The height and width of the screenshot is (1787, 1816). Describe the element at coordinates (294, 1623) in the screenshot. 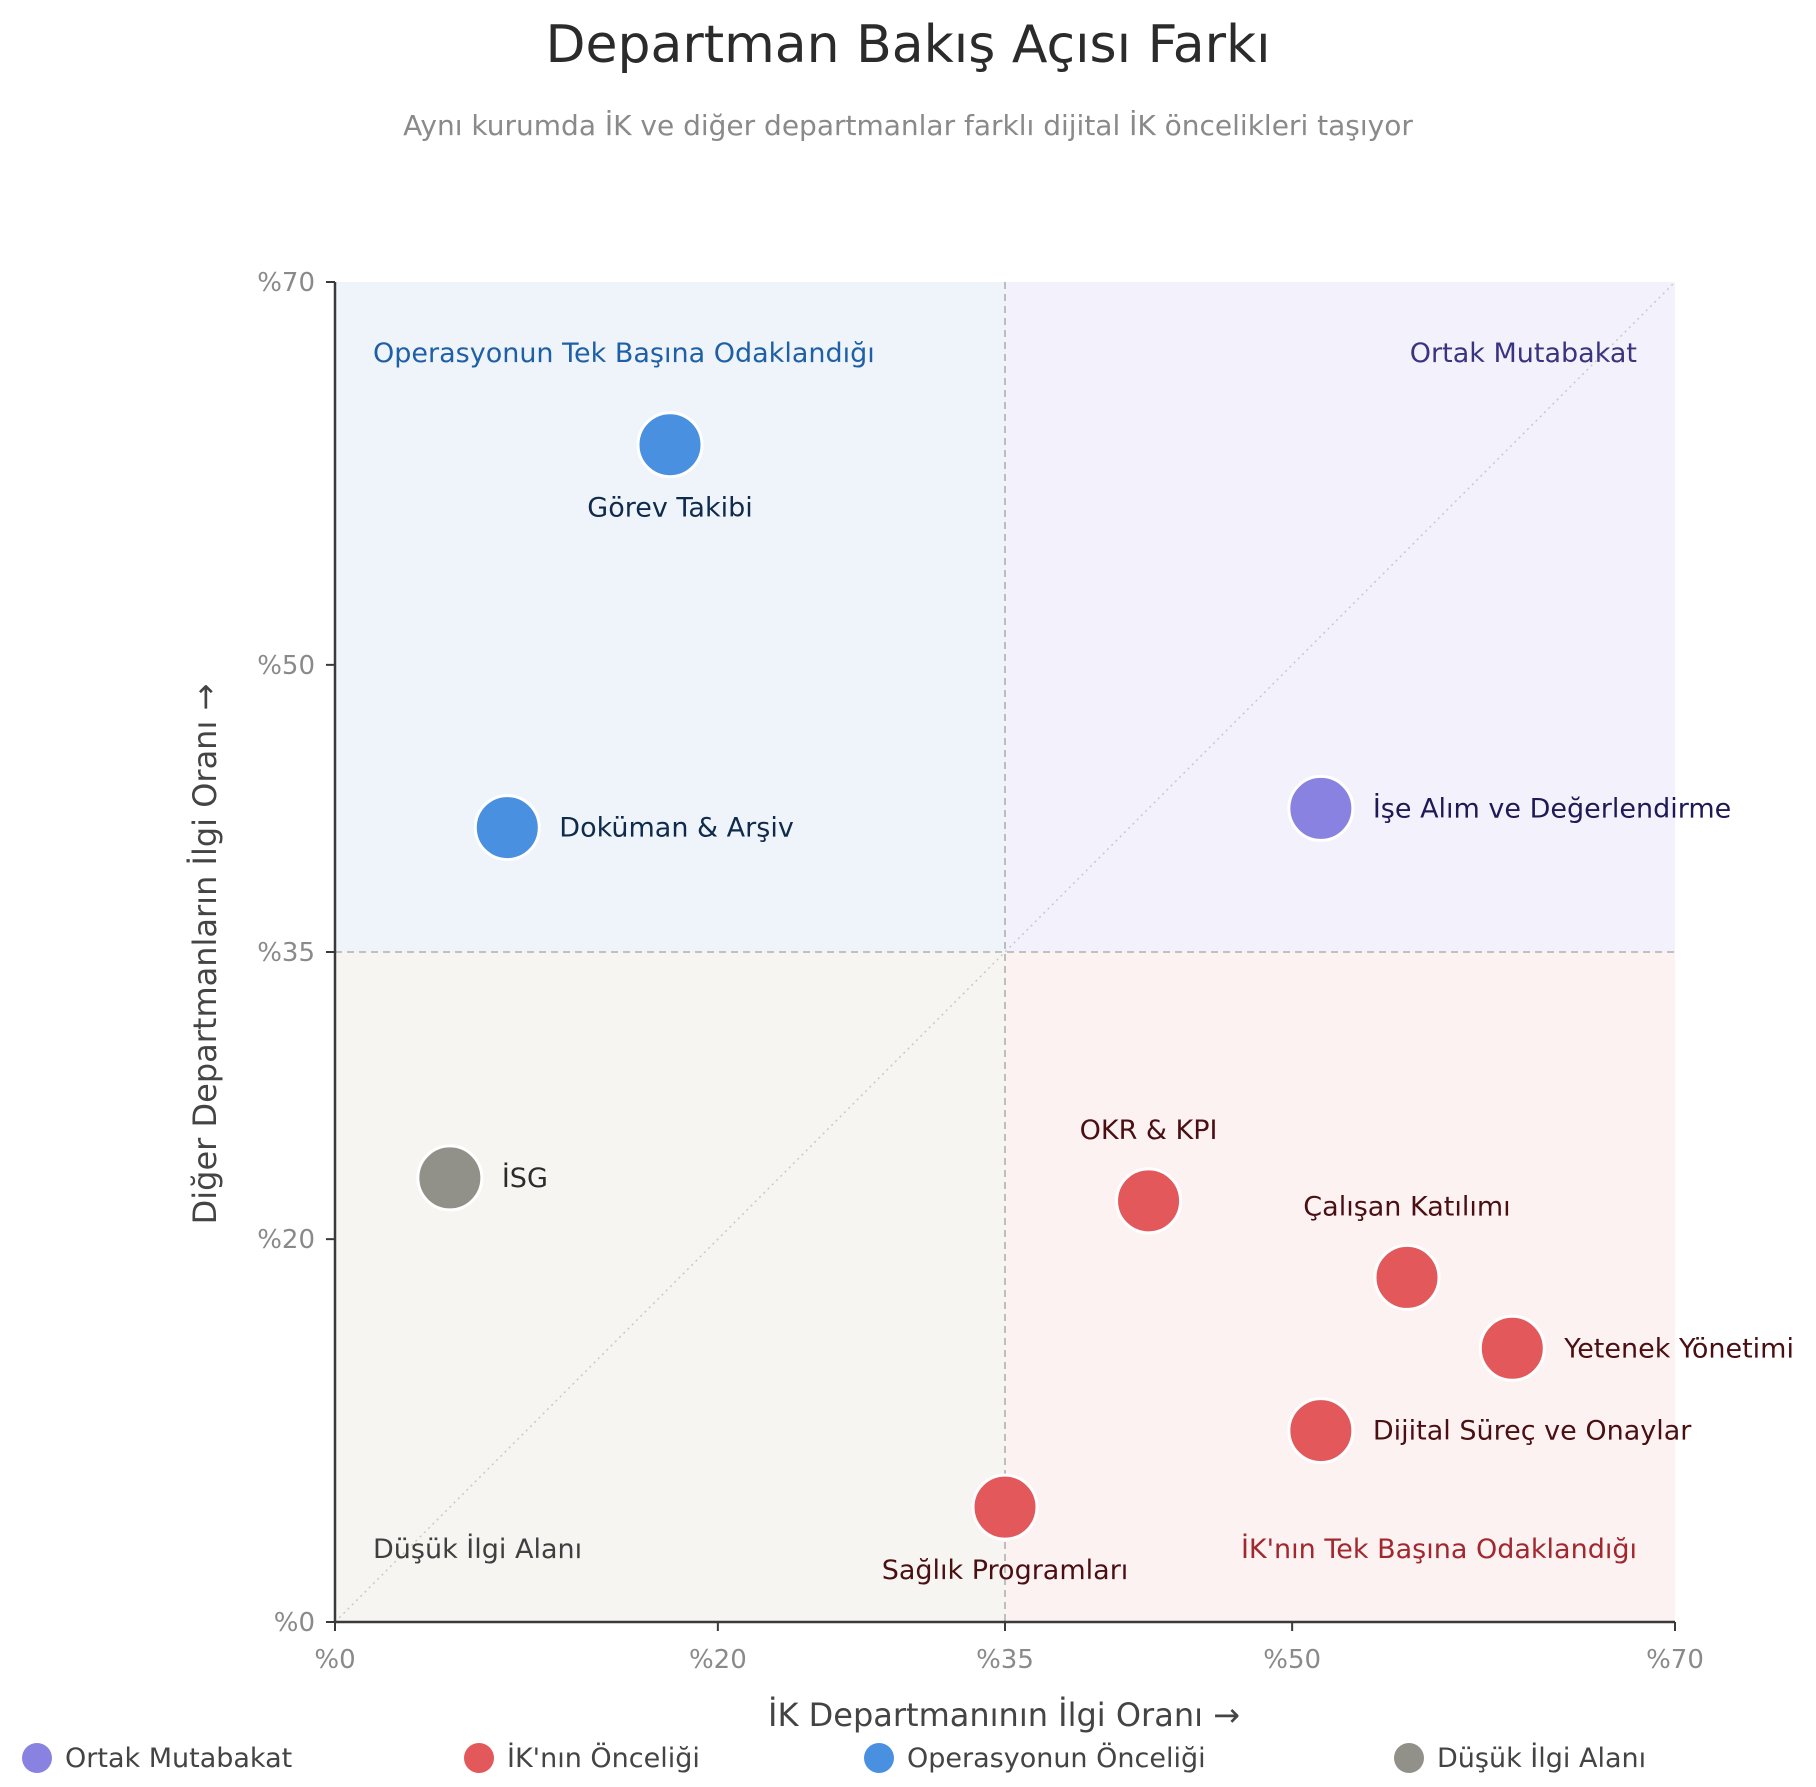

I see `y-tick-label: %0` at that location.